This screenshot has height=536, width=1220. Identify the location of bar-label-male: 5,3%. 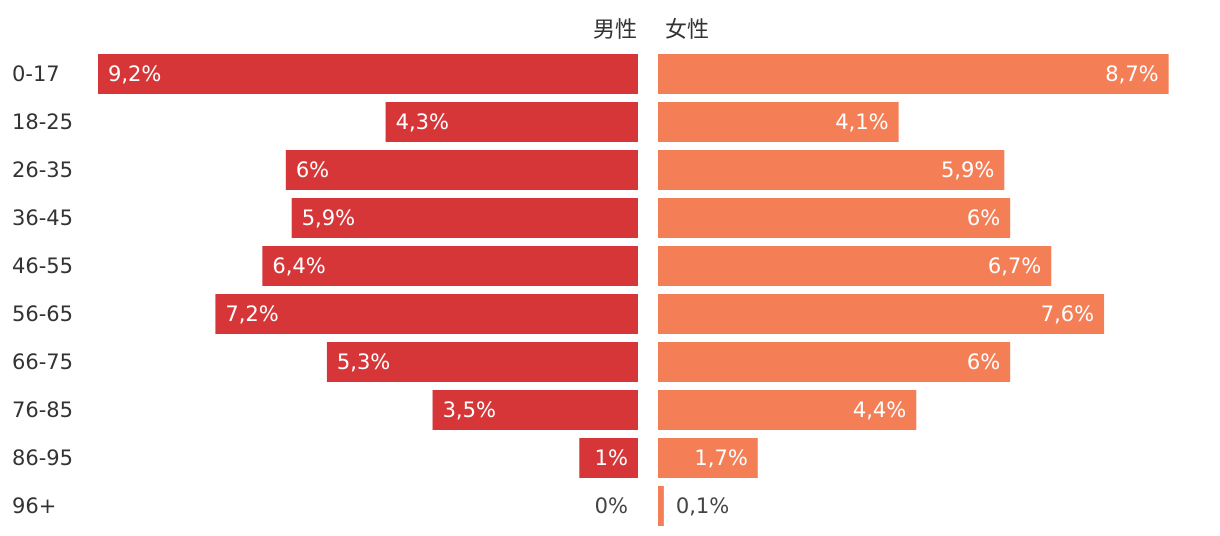
(363, 362).